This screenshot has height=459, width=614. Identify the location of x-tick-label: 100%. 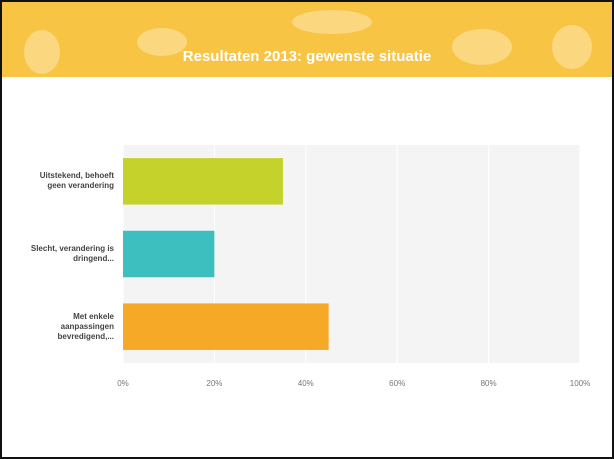
(580, 383).